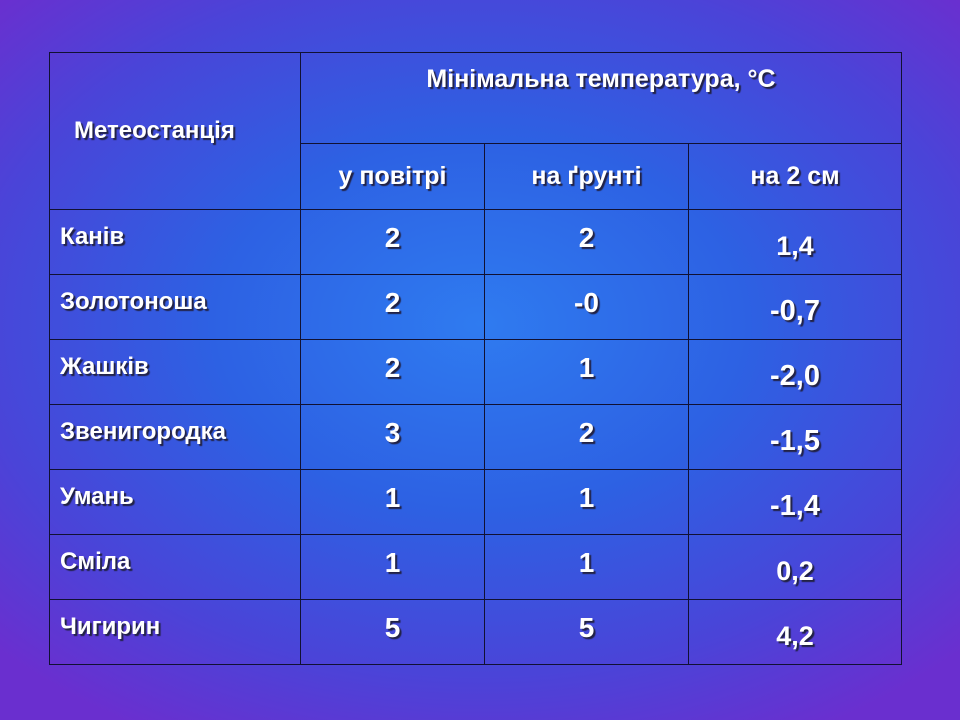  I want to click on air-temp-value: 3, so click(392, 437).